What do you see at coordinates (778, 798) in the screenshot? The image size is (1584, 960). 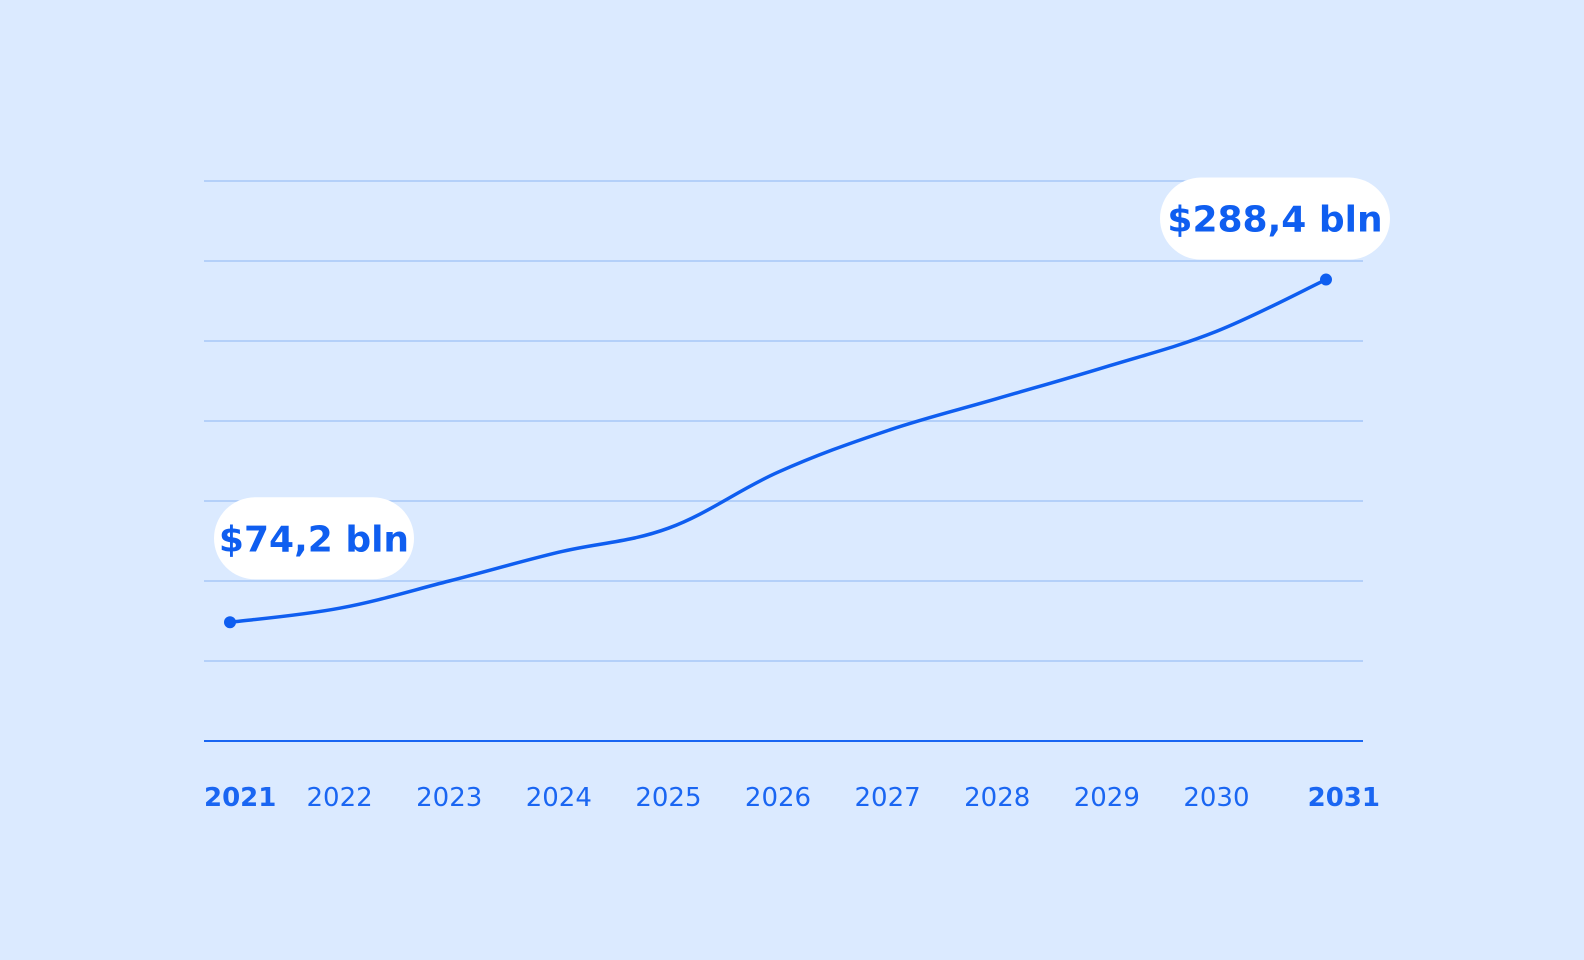 I see `x-tick-label: 2026` at bounding box center [778, 798].